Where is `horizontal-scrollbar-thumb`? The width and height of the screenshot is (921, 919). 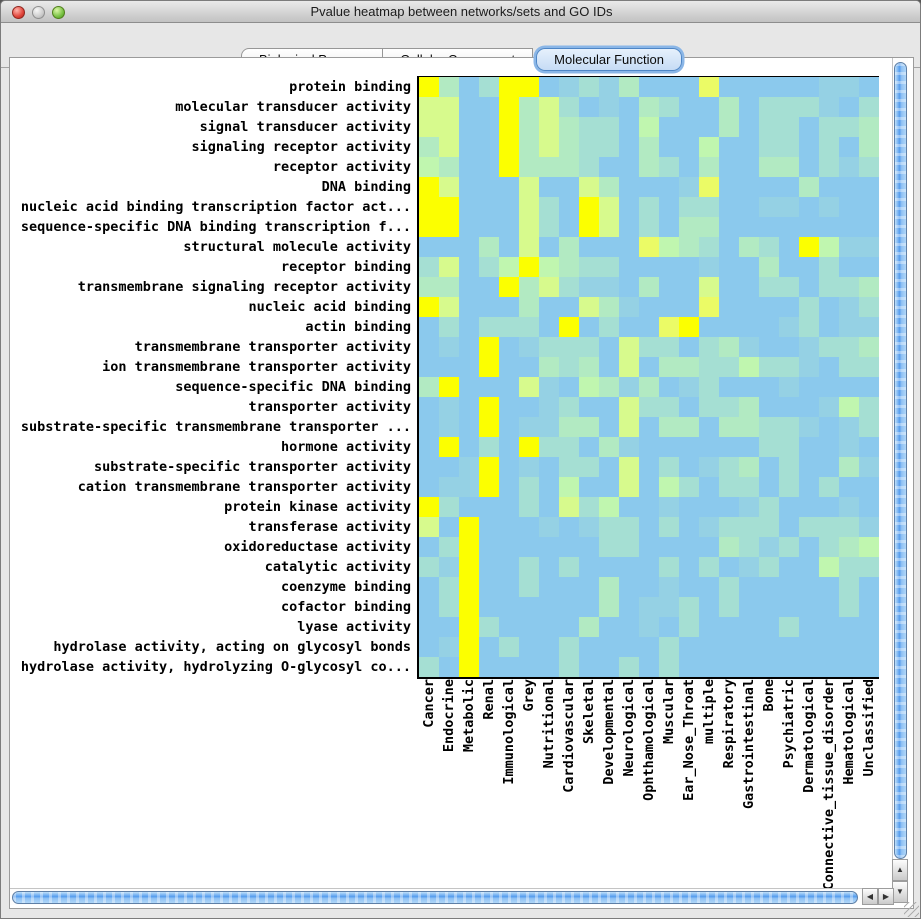 horizontal-scrollbar-thumb is located at coordinates (435, 897).